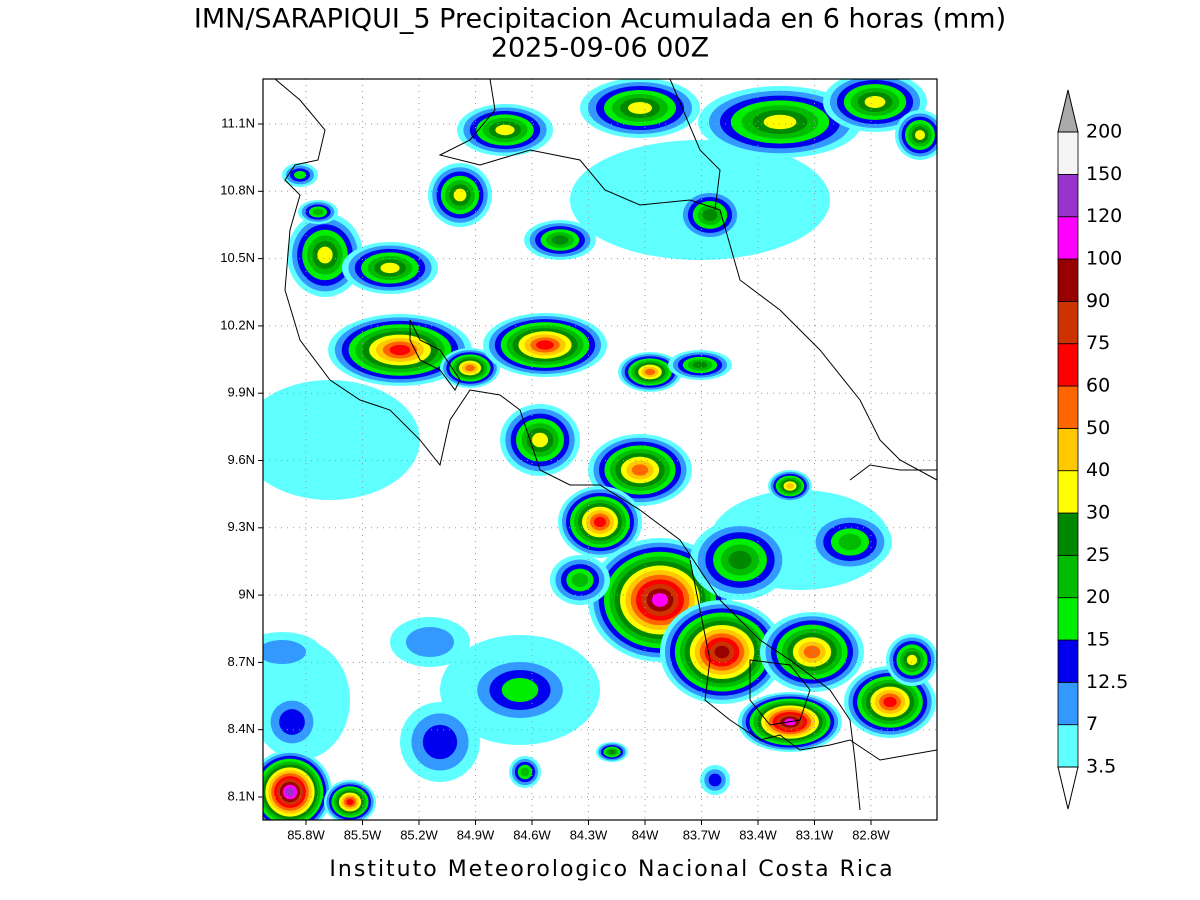 The image size is (1200, 900). I want to click on lon-label: 83.1W, so click(815, 834).